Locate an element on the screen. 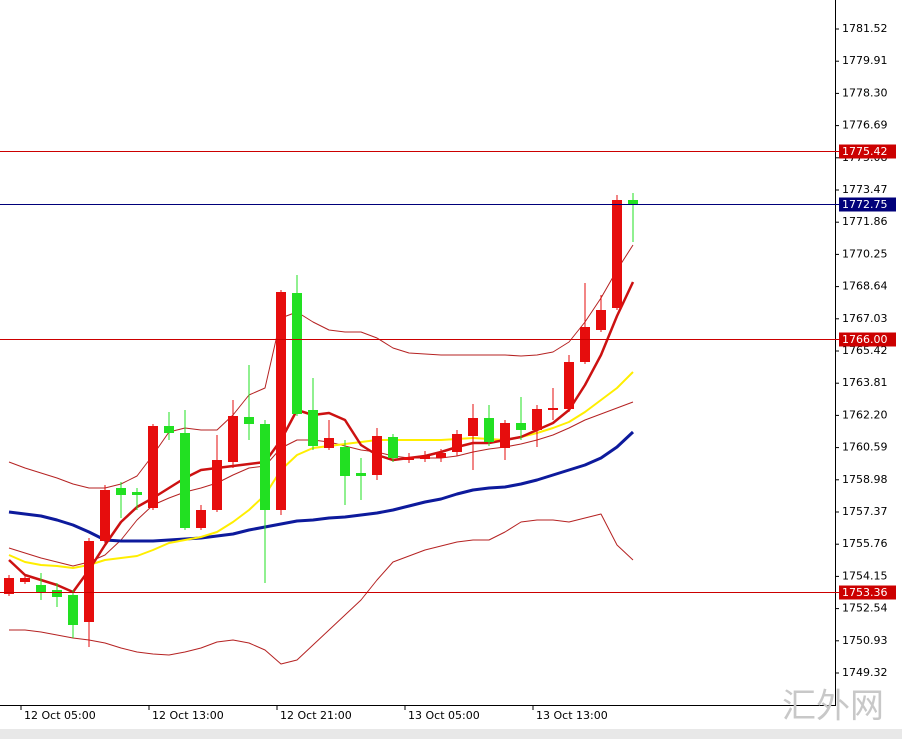 The height and width of the screenshot is (739, 902). y-tick-label: 1762.20 is located at coordinates (865, 414).